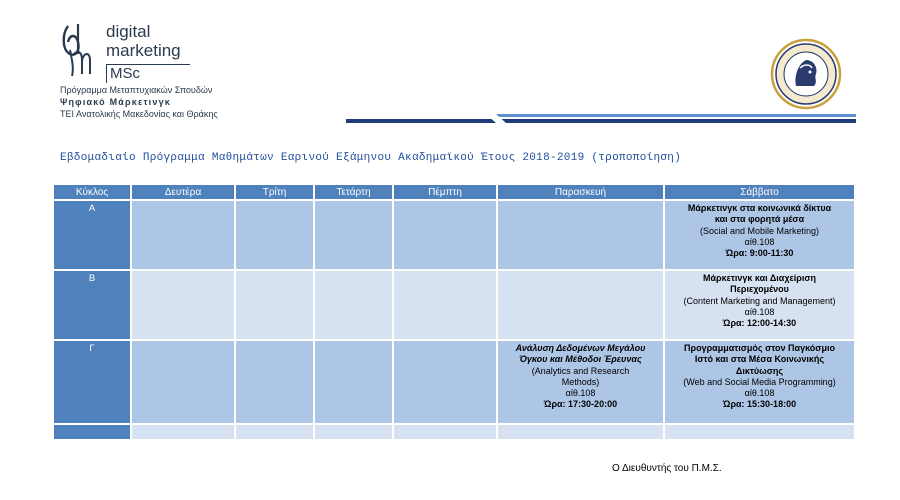 The image size is (900, 500). Describe the element at coordinates (759, 278) in the screenshot. I see `course-title: Μάρκετινγκ και Διαχείριση` at that location.